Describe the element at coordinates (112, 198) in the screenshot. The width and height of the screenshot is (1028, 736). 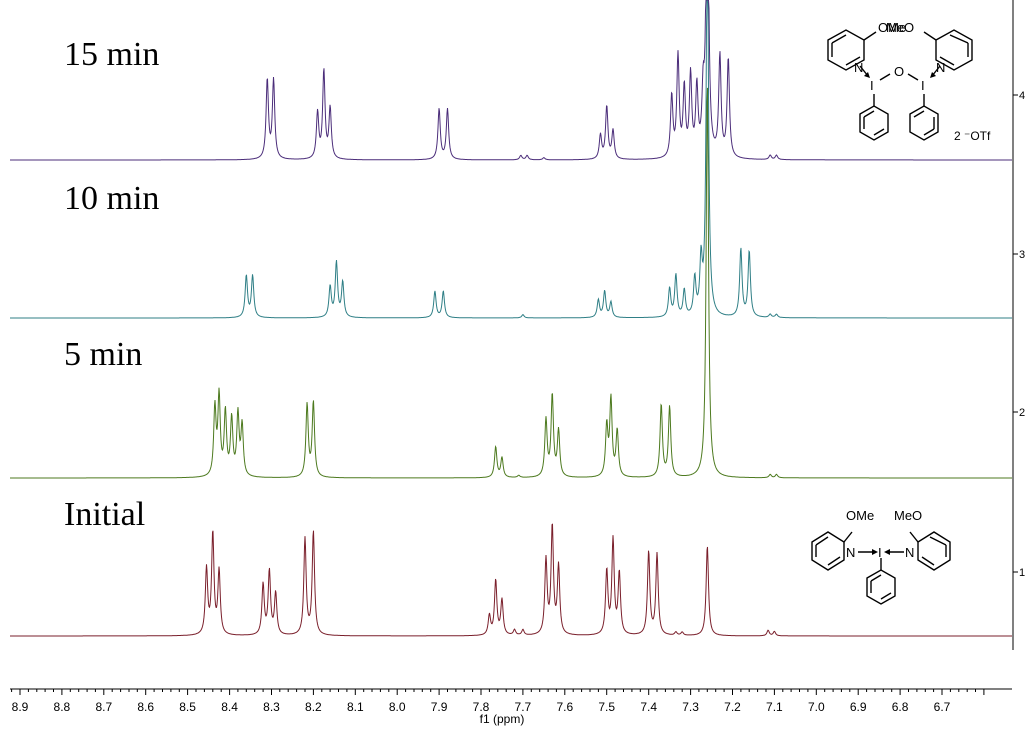
I see `label-10min: 10 min` at that location.